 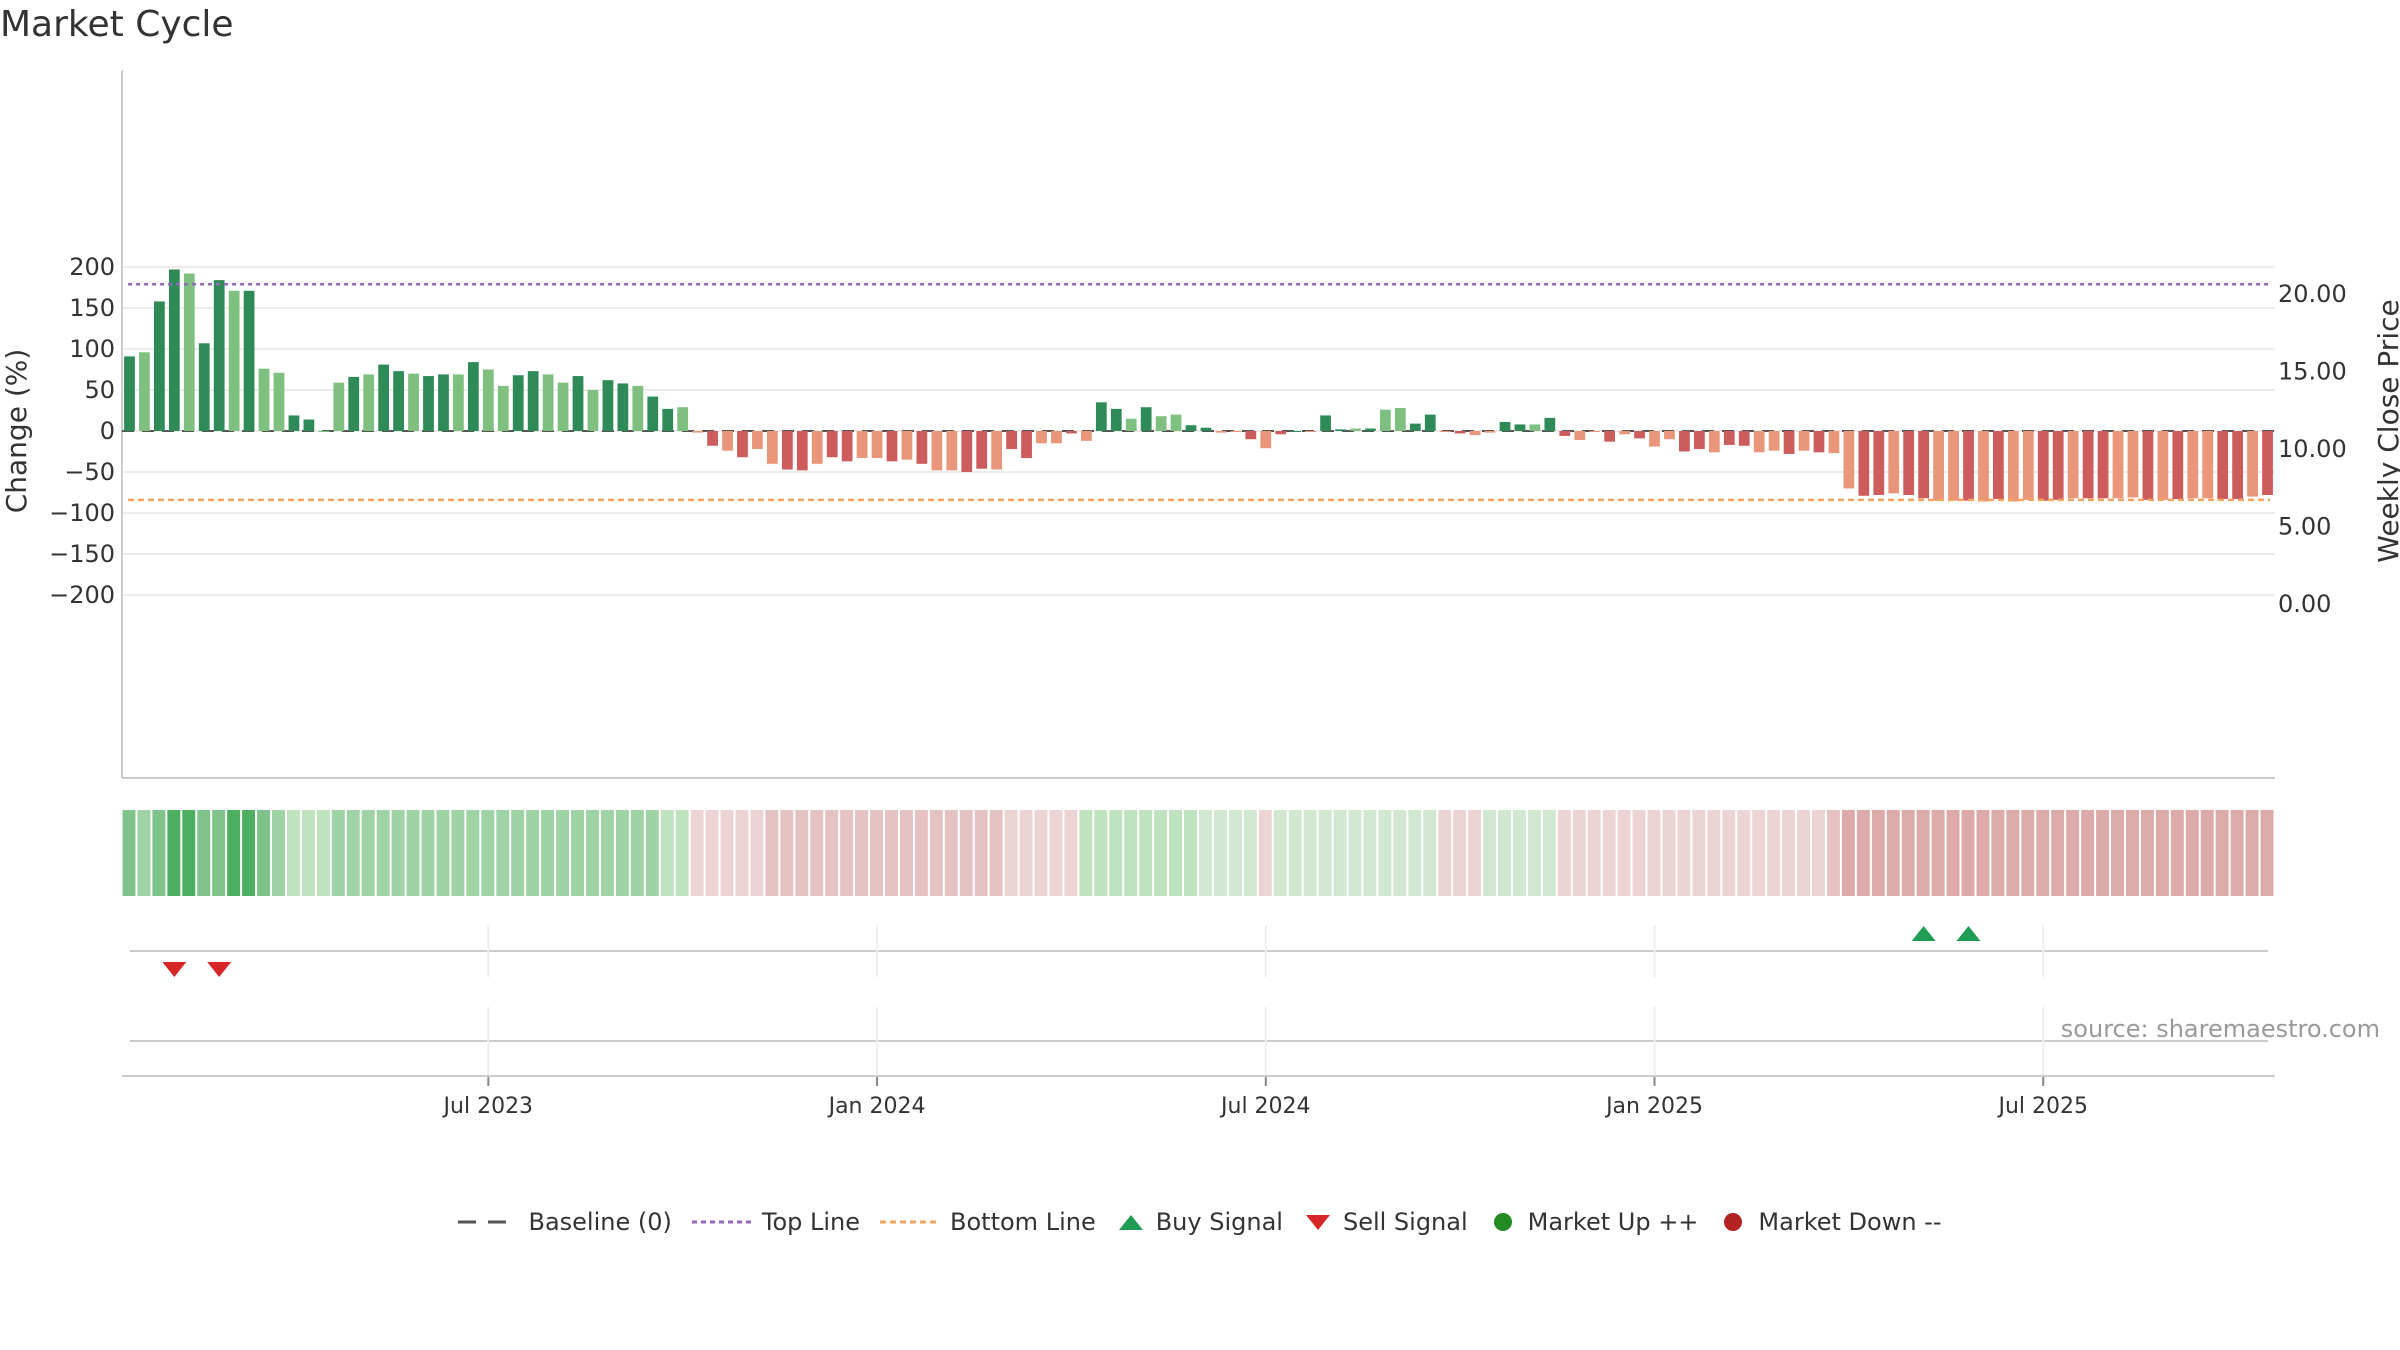 I want to click on y-right-tick-label: 5.00, so click(x=2304, y=527).